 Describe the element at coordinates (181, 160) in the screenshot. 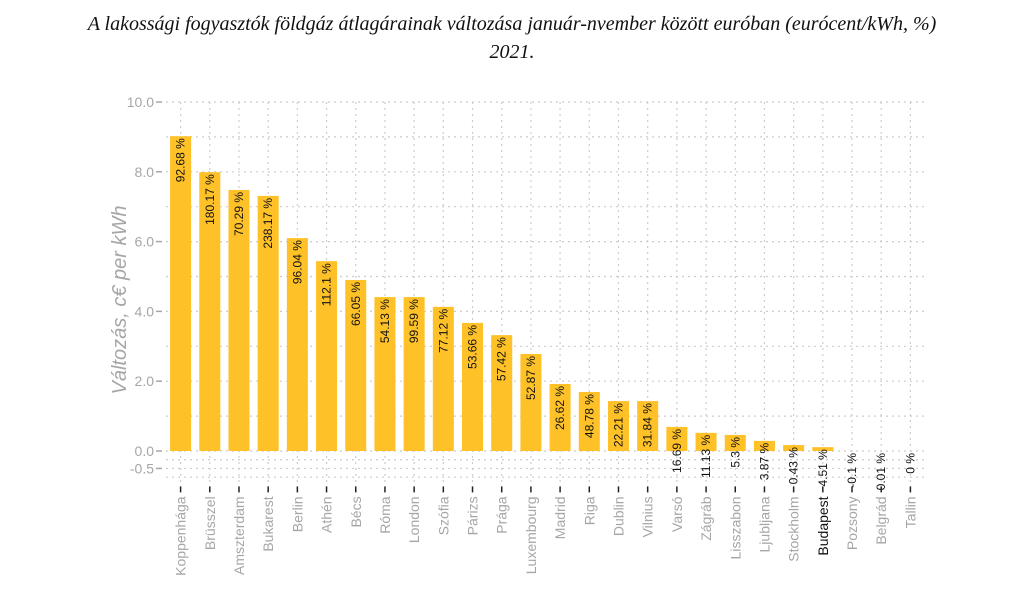

I see `bar-data-label: 92.68 %` at that location.